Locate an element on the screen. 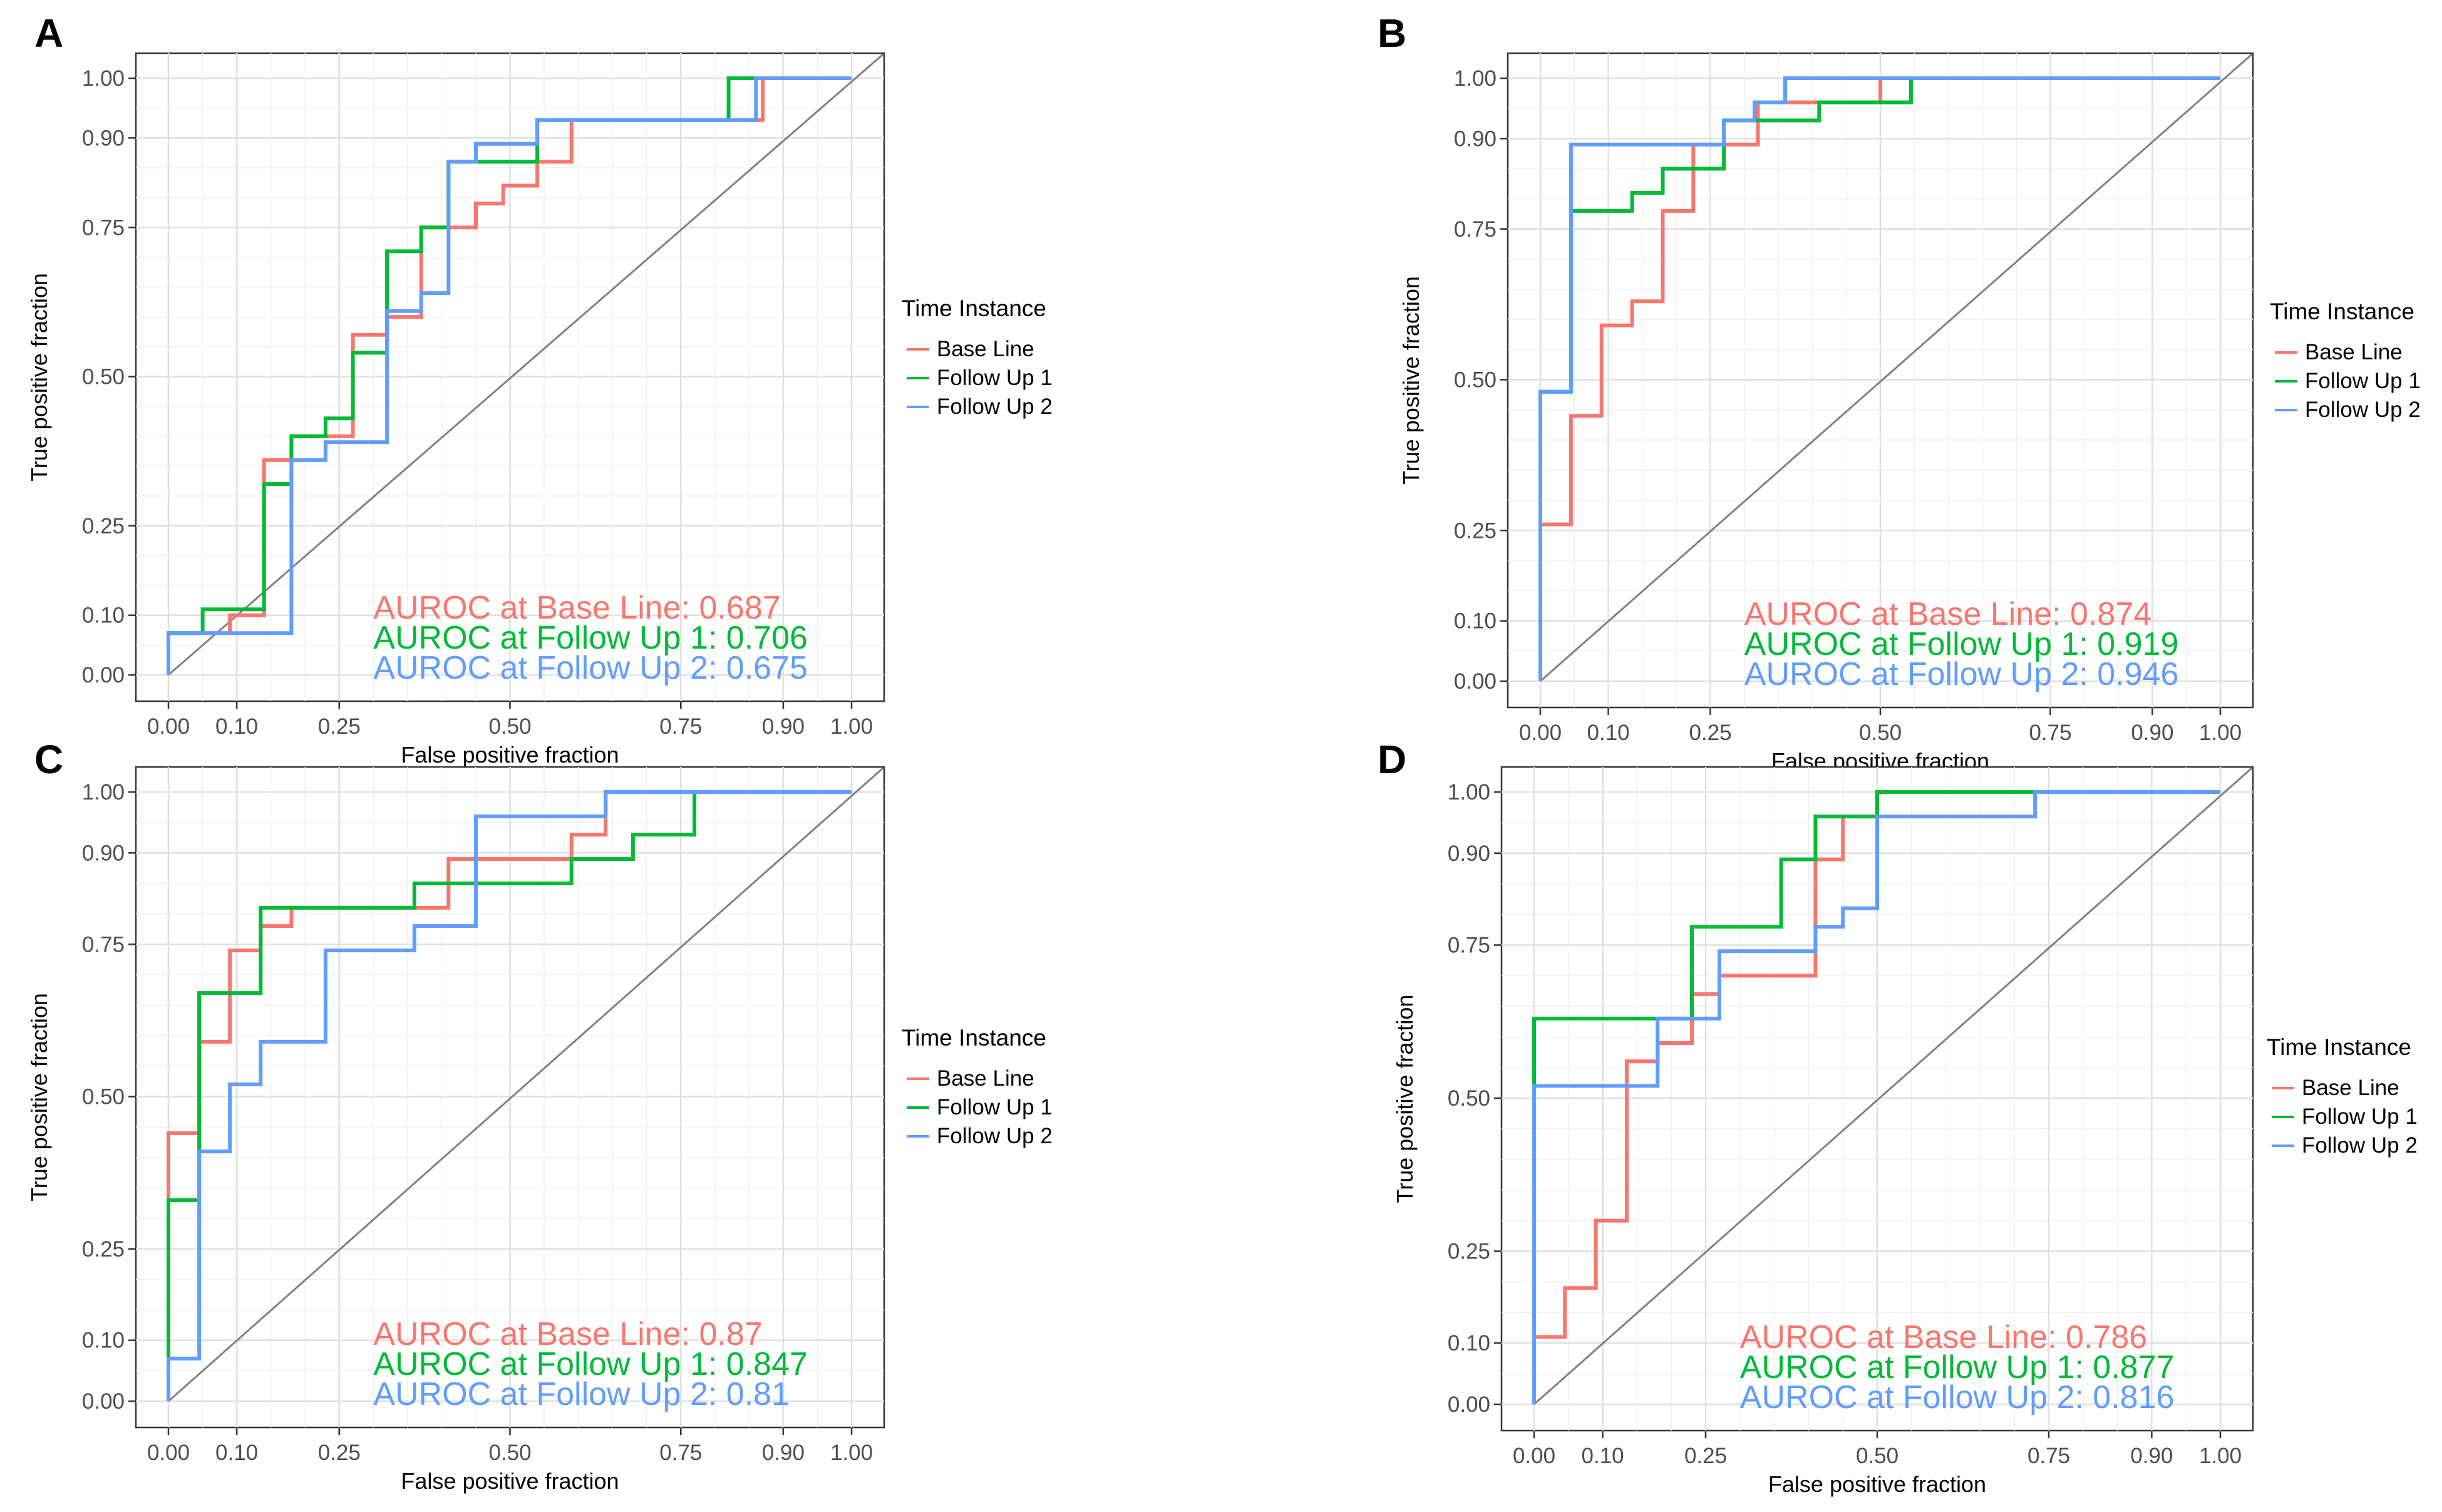 The image size is (2442, 1512). auroc-annotation: AUROC at Follow Up 2: 0.946 is located at coordinates (1961, 674).